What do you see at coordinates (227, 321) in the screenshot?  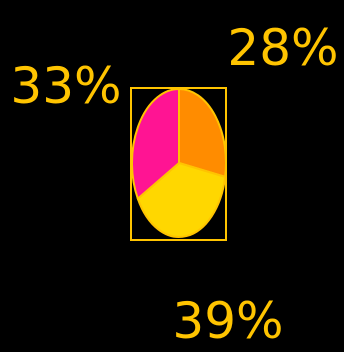 I see `slice-label-1: 39%` at bounding box center [227, 321].